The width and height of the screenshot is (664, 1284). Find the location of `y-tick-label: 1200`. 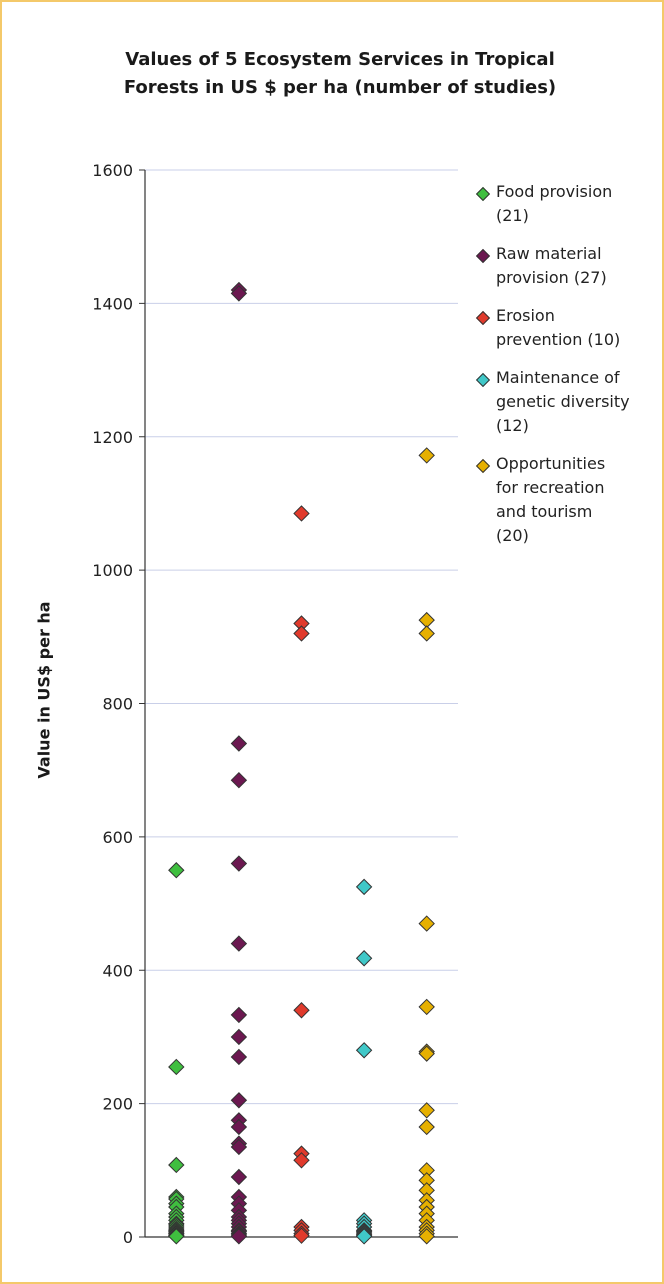

y-tick-label: 1200 is located at coordinates (112, 437).